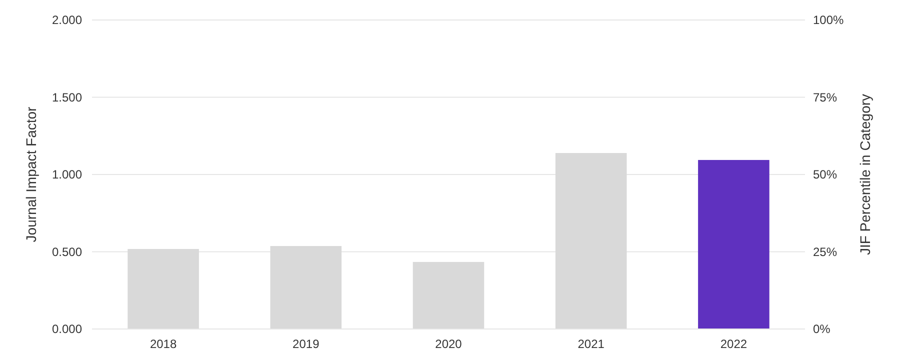  I want to click on x-tick-label: 2022, so click(734, 344).